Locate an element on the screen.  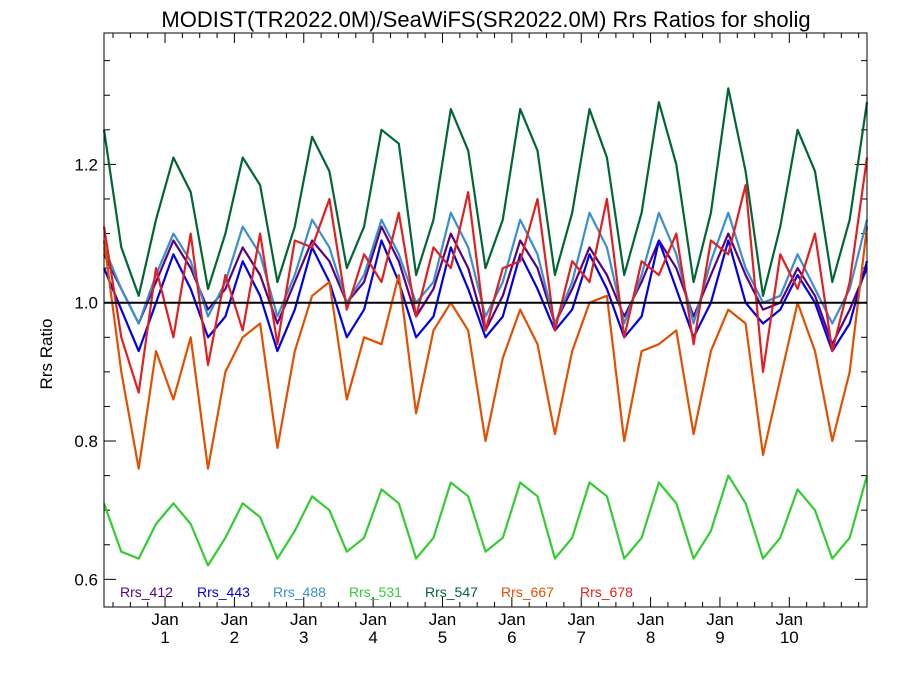
x-tick-label-year: 8 is located at coordinates (650, 637).